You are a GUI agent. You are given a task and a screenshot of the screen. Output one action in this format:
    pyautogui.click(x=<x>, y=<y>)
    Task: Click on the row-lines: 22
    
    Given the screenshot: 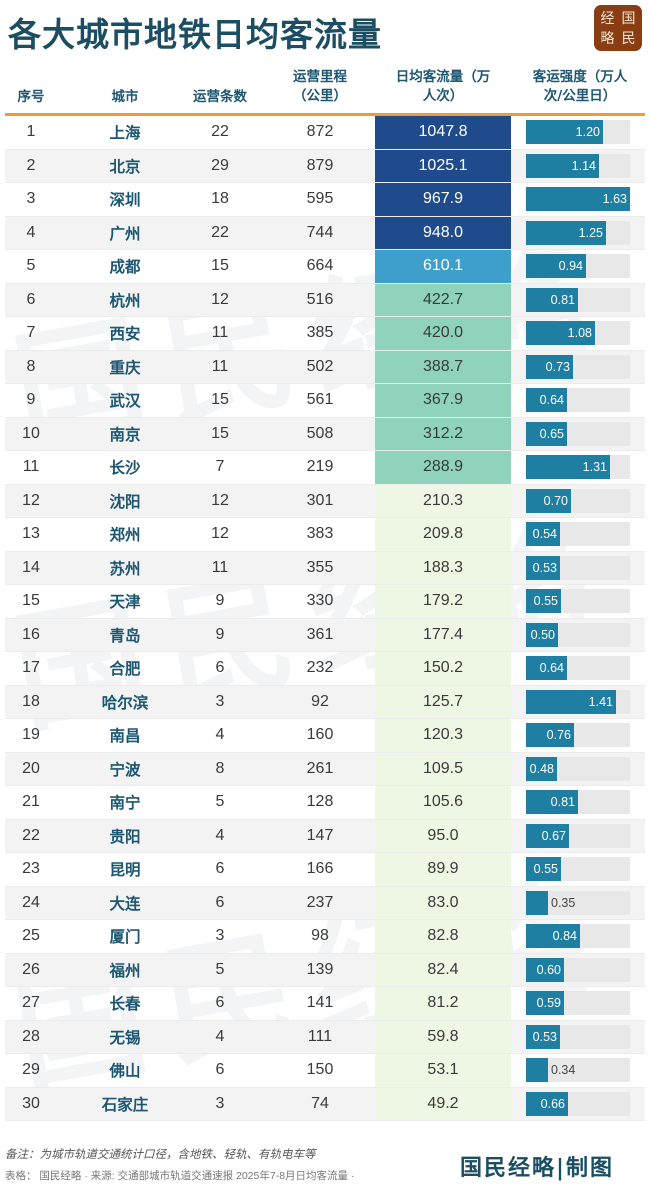 What is the action you would take?
    pyautogui.click(x=220, y=132)
    